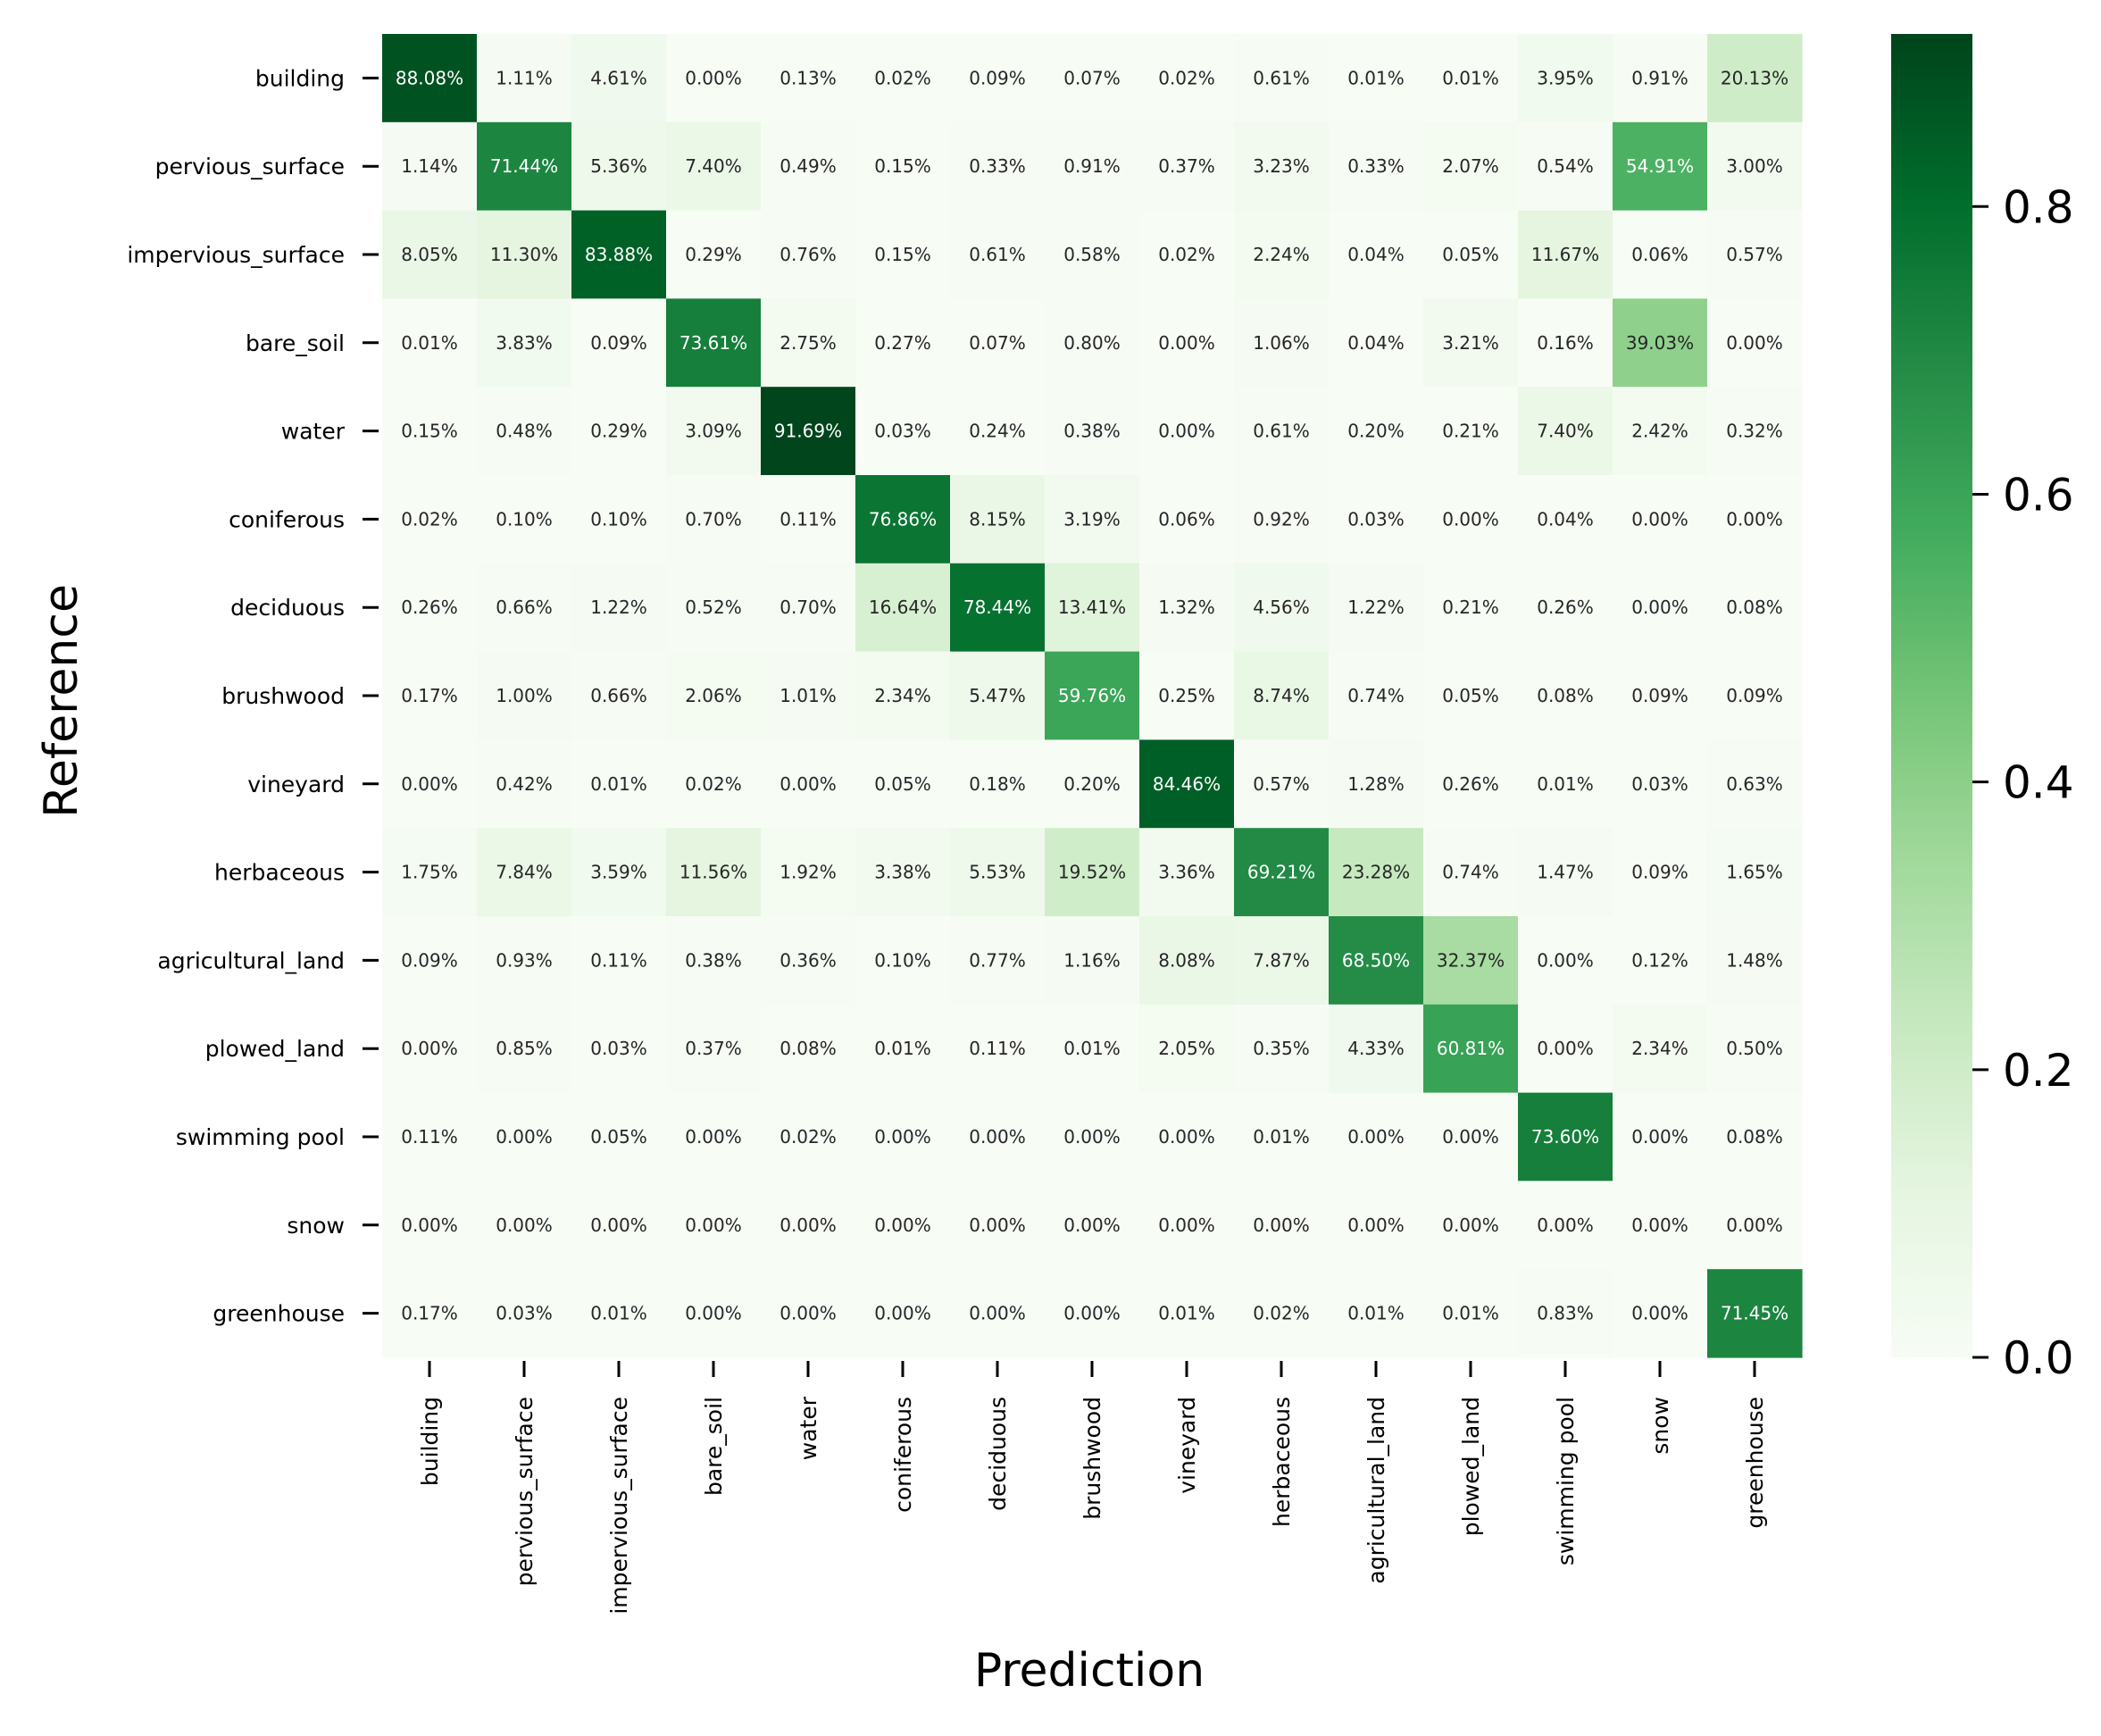  Describe the element at coordinates (997, 607) in the screenshot. I see `cell-value-label: 78.44%` at that location.